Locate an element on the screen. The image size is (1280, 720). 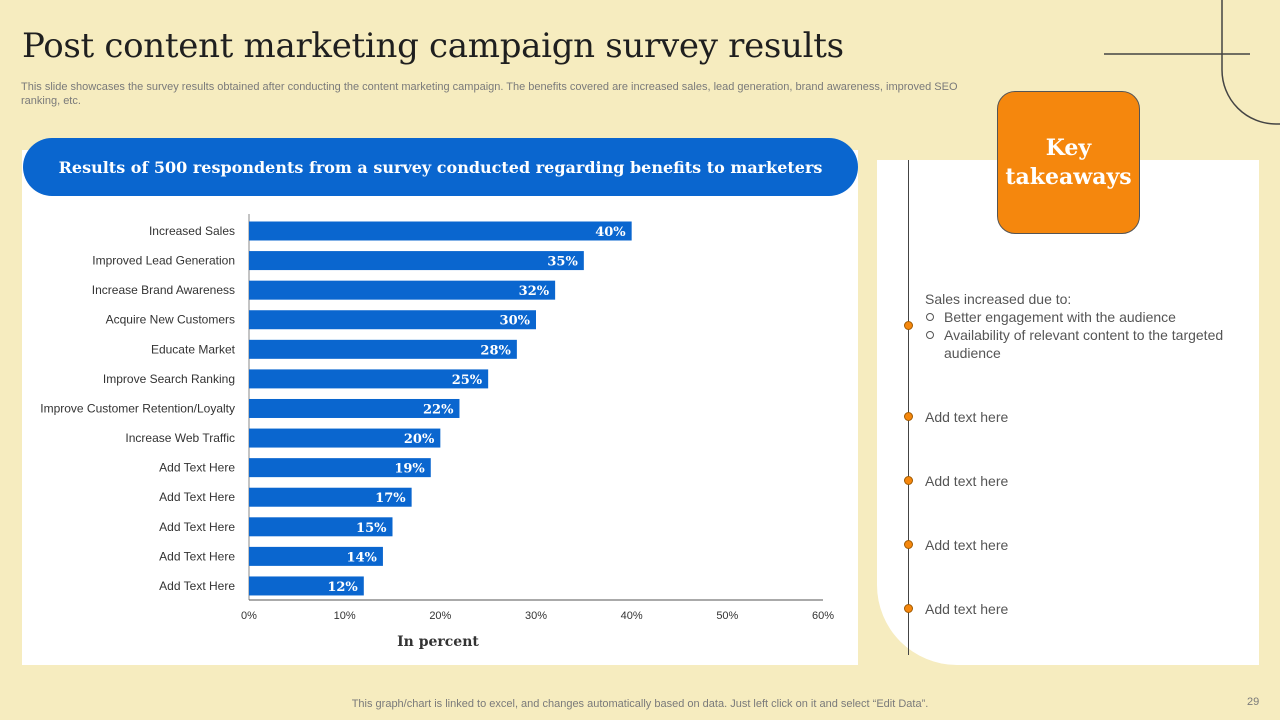
category-label: Acquire New Customers is located at coordinates (170, 320).